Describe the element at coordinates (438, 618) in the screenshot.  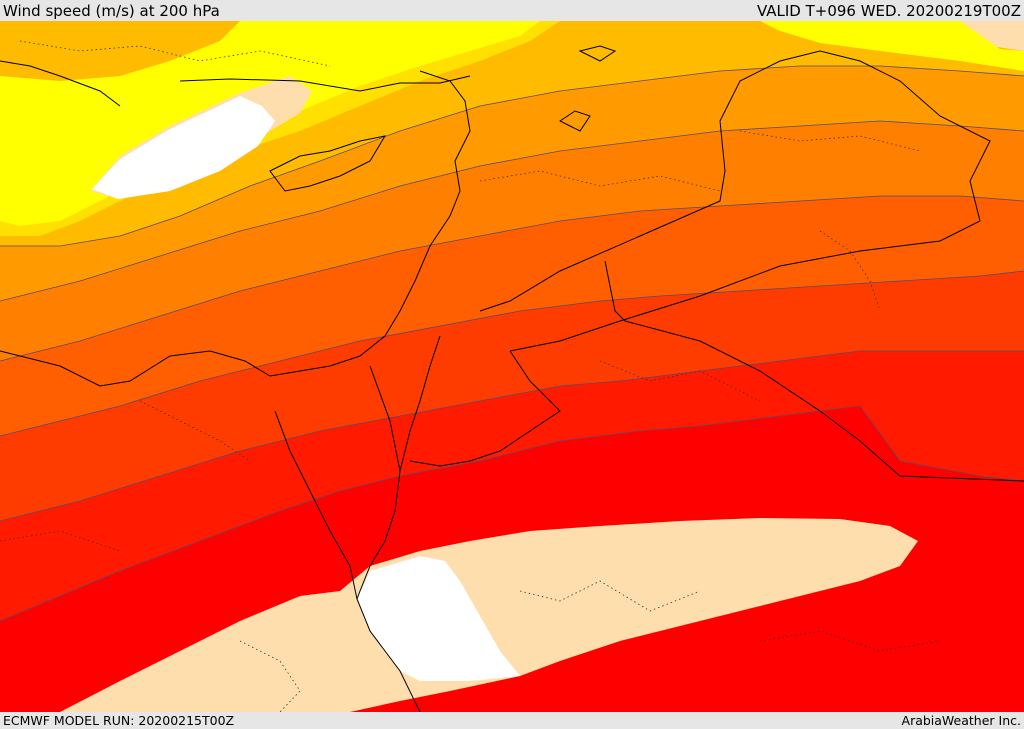
I see `band-lowest-south` at that location.